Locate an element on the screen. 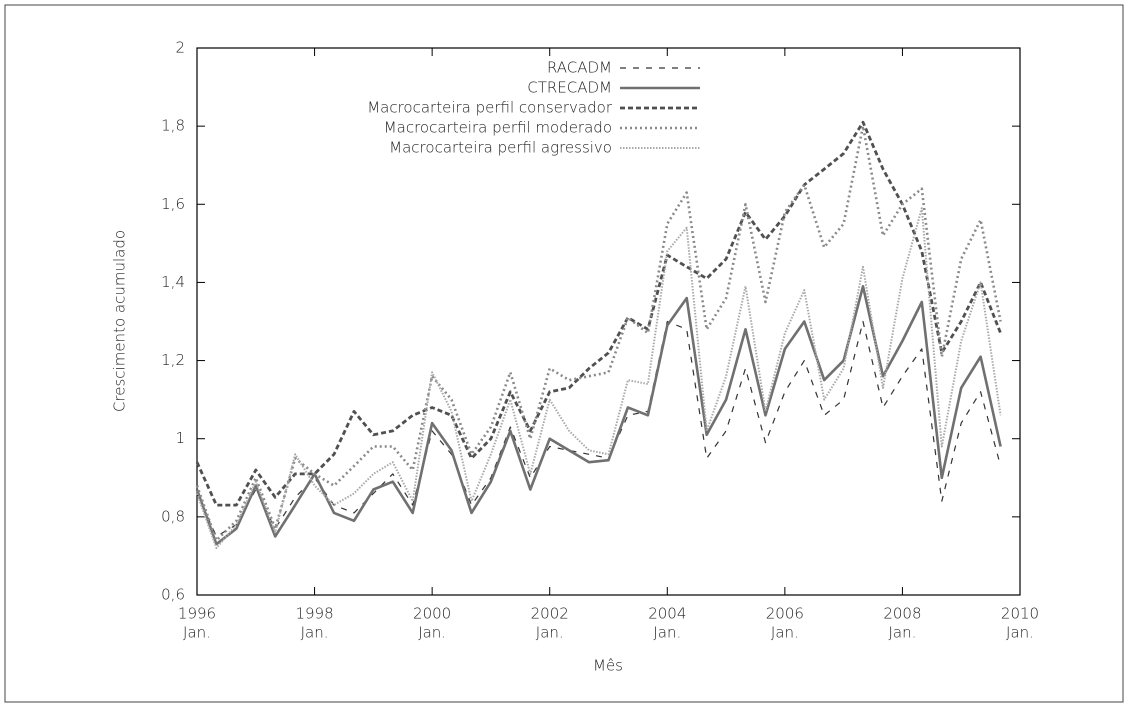 This screenshot has height=707, width=1129. legend-label: Macrocarteira perfil agressivo is located at coordinates (500, 148).